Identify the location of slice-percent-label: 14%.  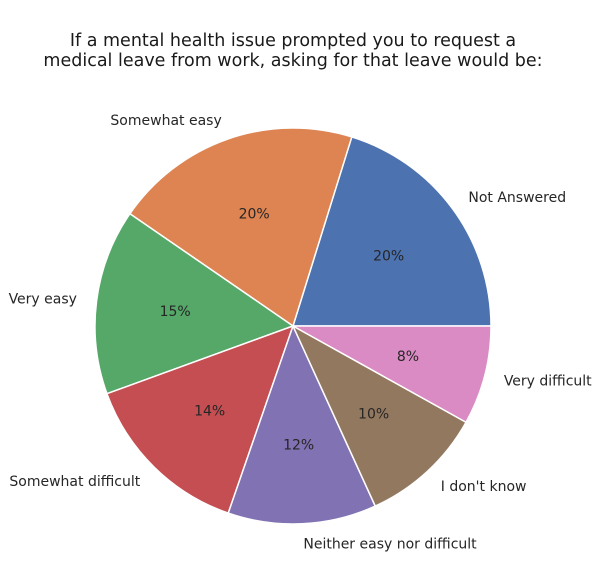
(209, 412).